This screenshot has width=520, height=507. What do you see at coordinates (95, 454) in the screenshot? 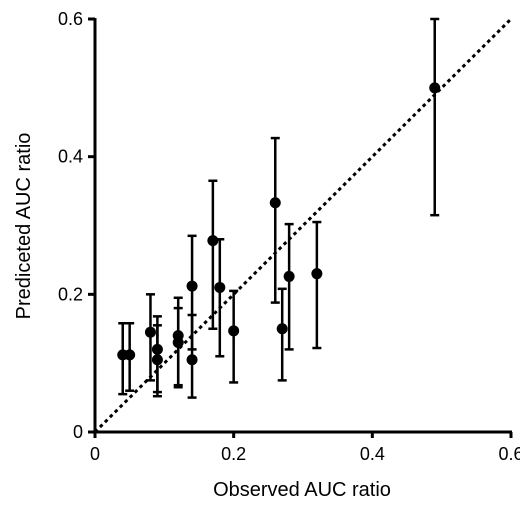
I see `x-tick-label: 0` at bounding box center [95, 454].